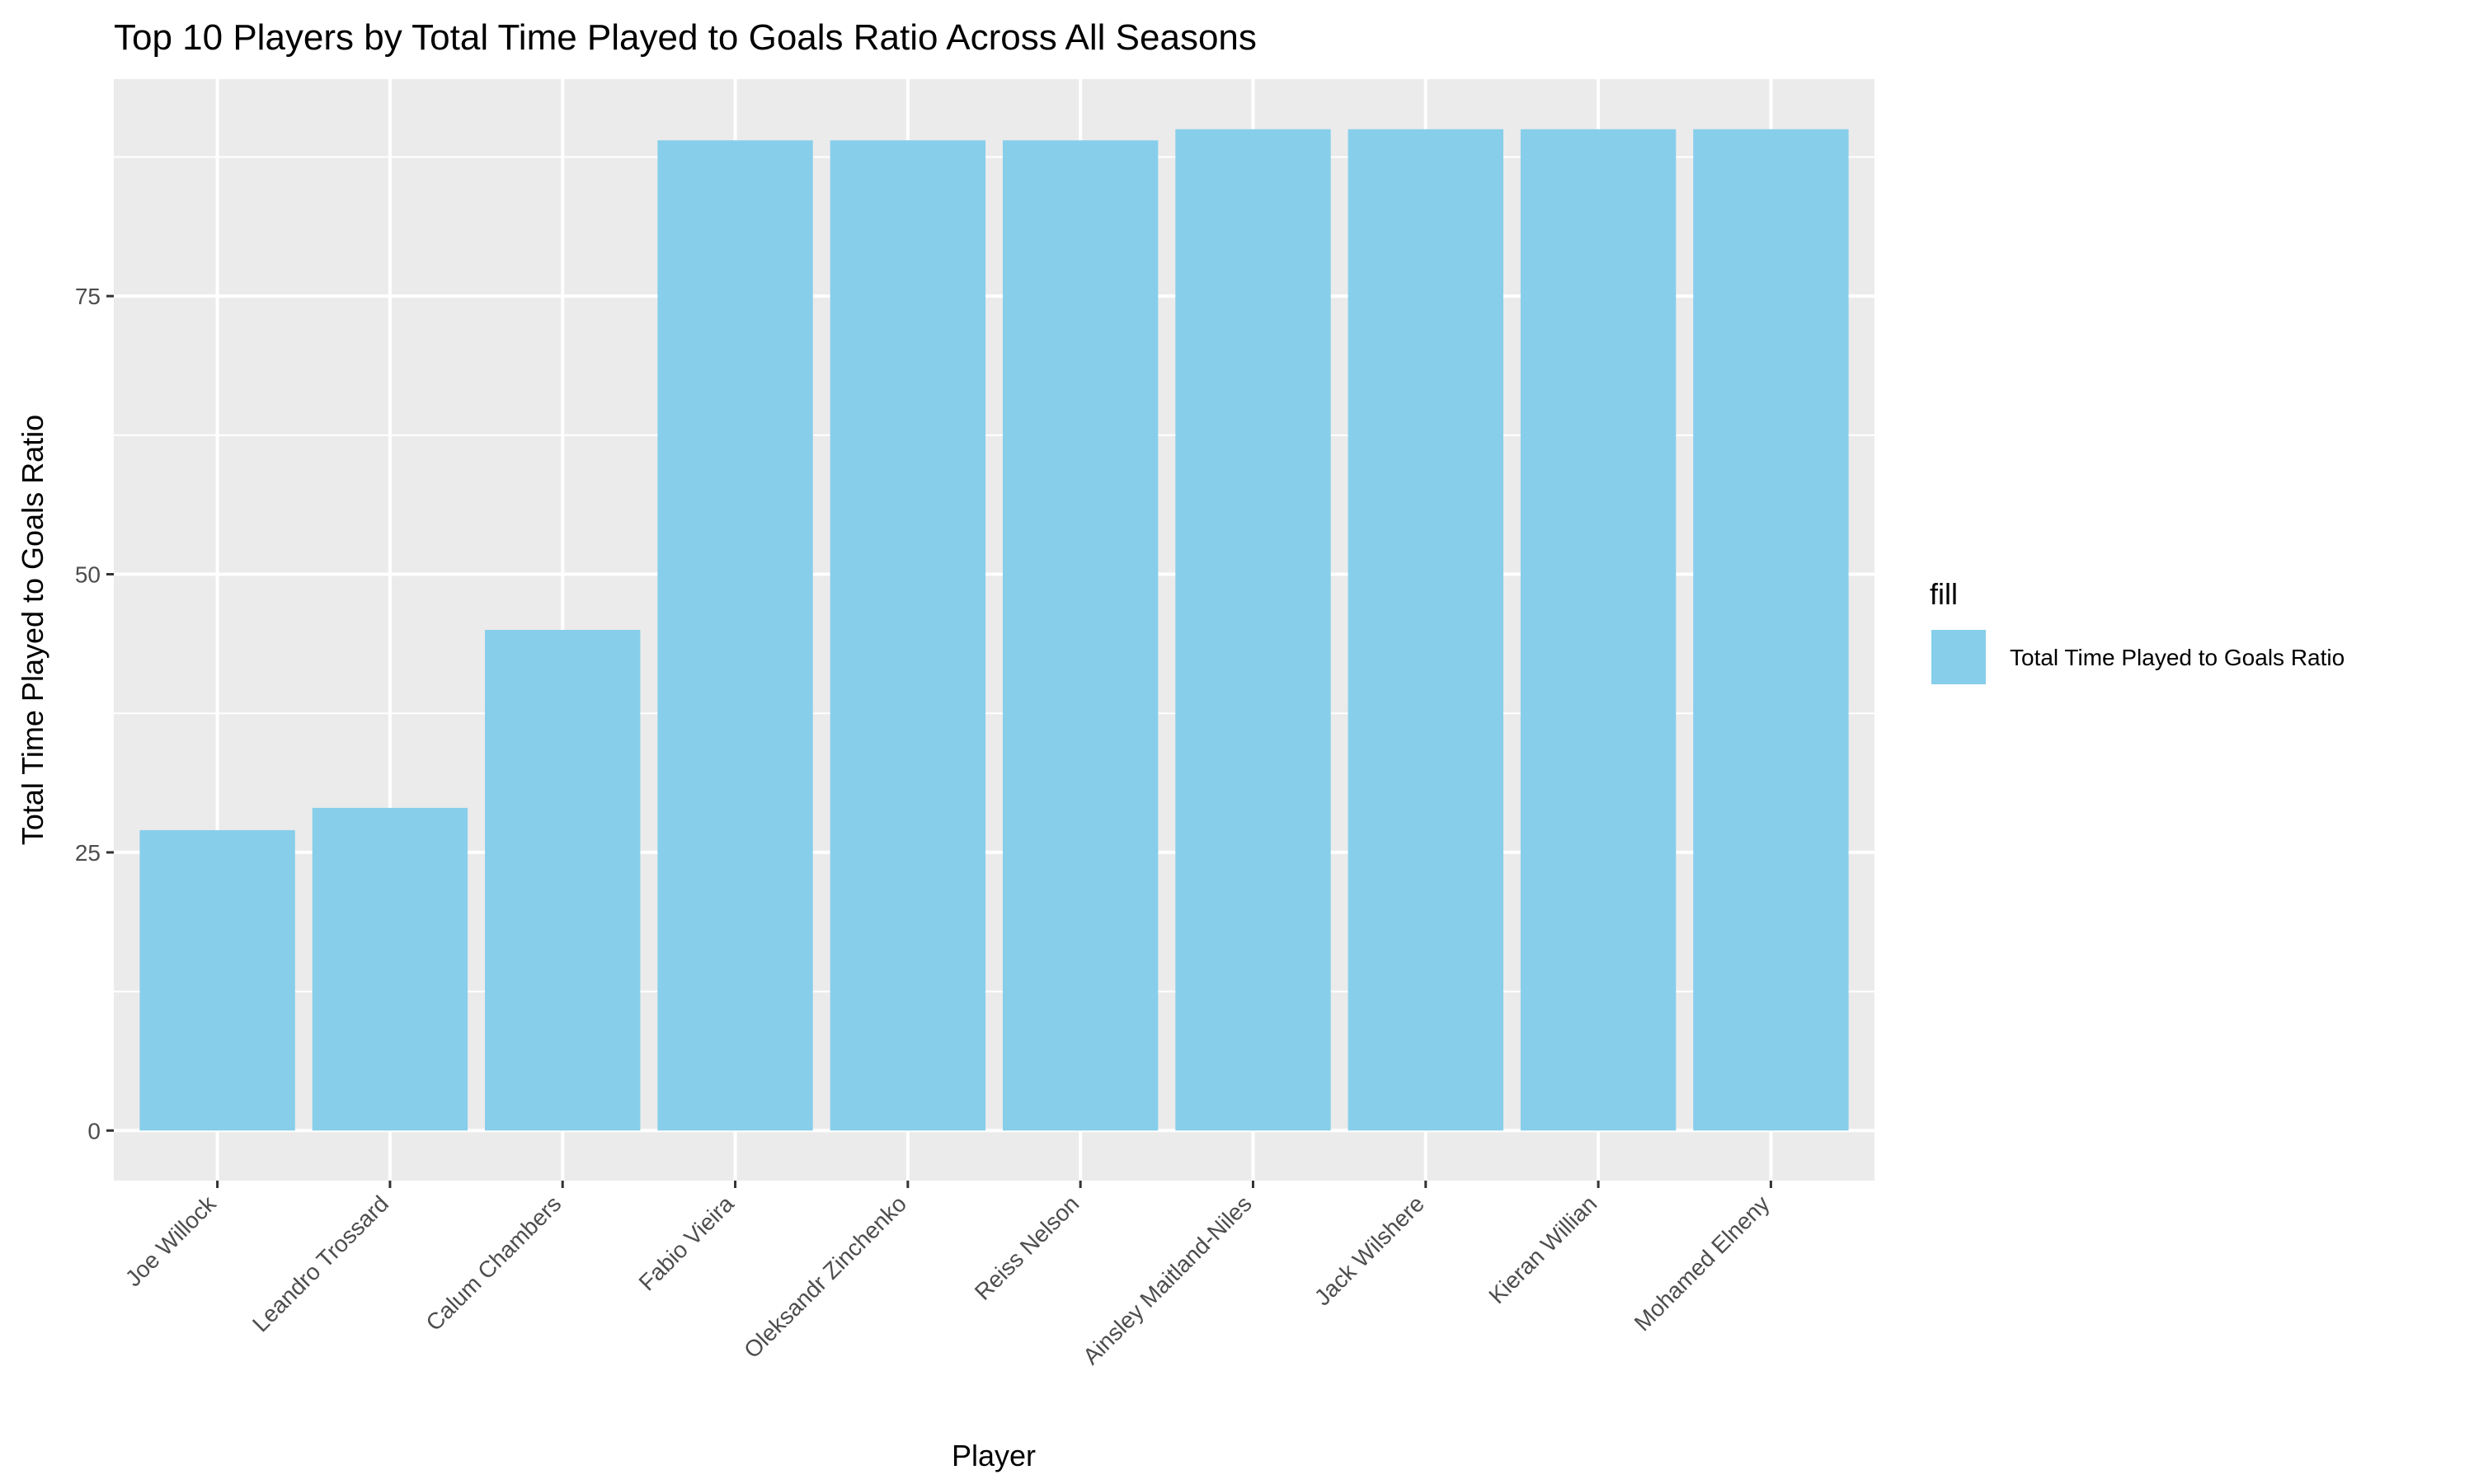 Image resolution: width=2474 pixels, height=1484 pixels. Describe the element at coordinates (687, 1243) in the screenshot. I see `x-tick-label: Fabio Vieira` at that location.